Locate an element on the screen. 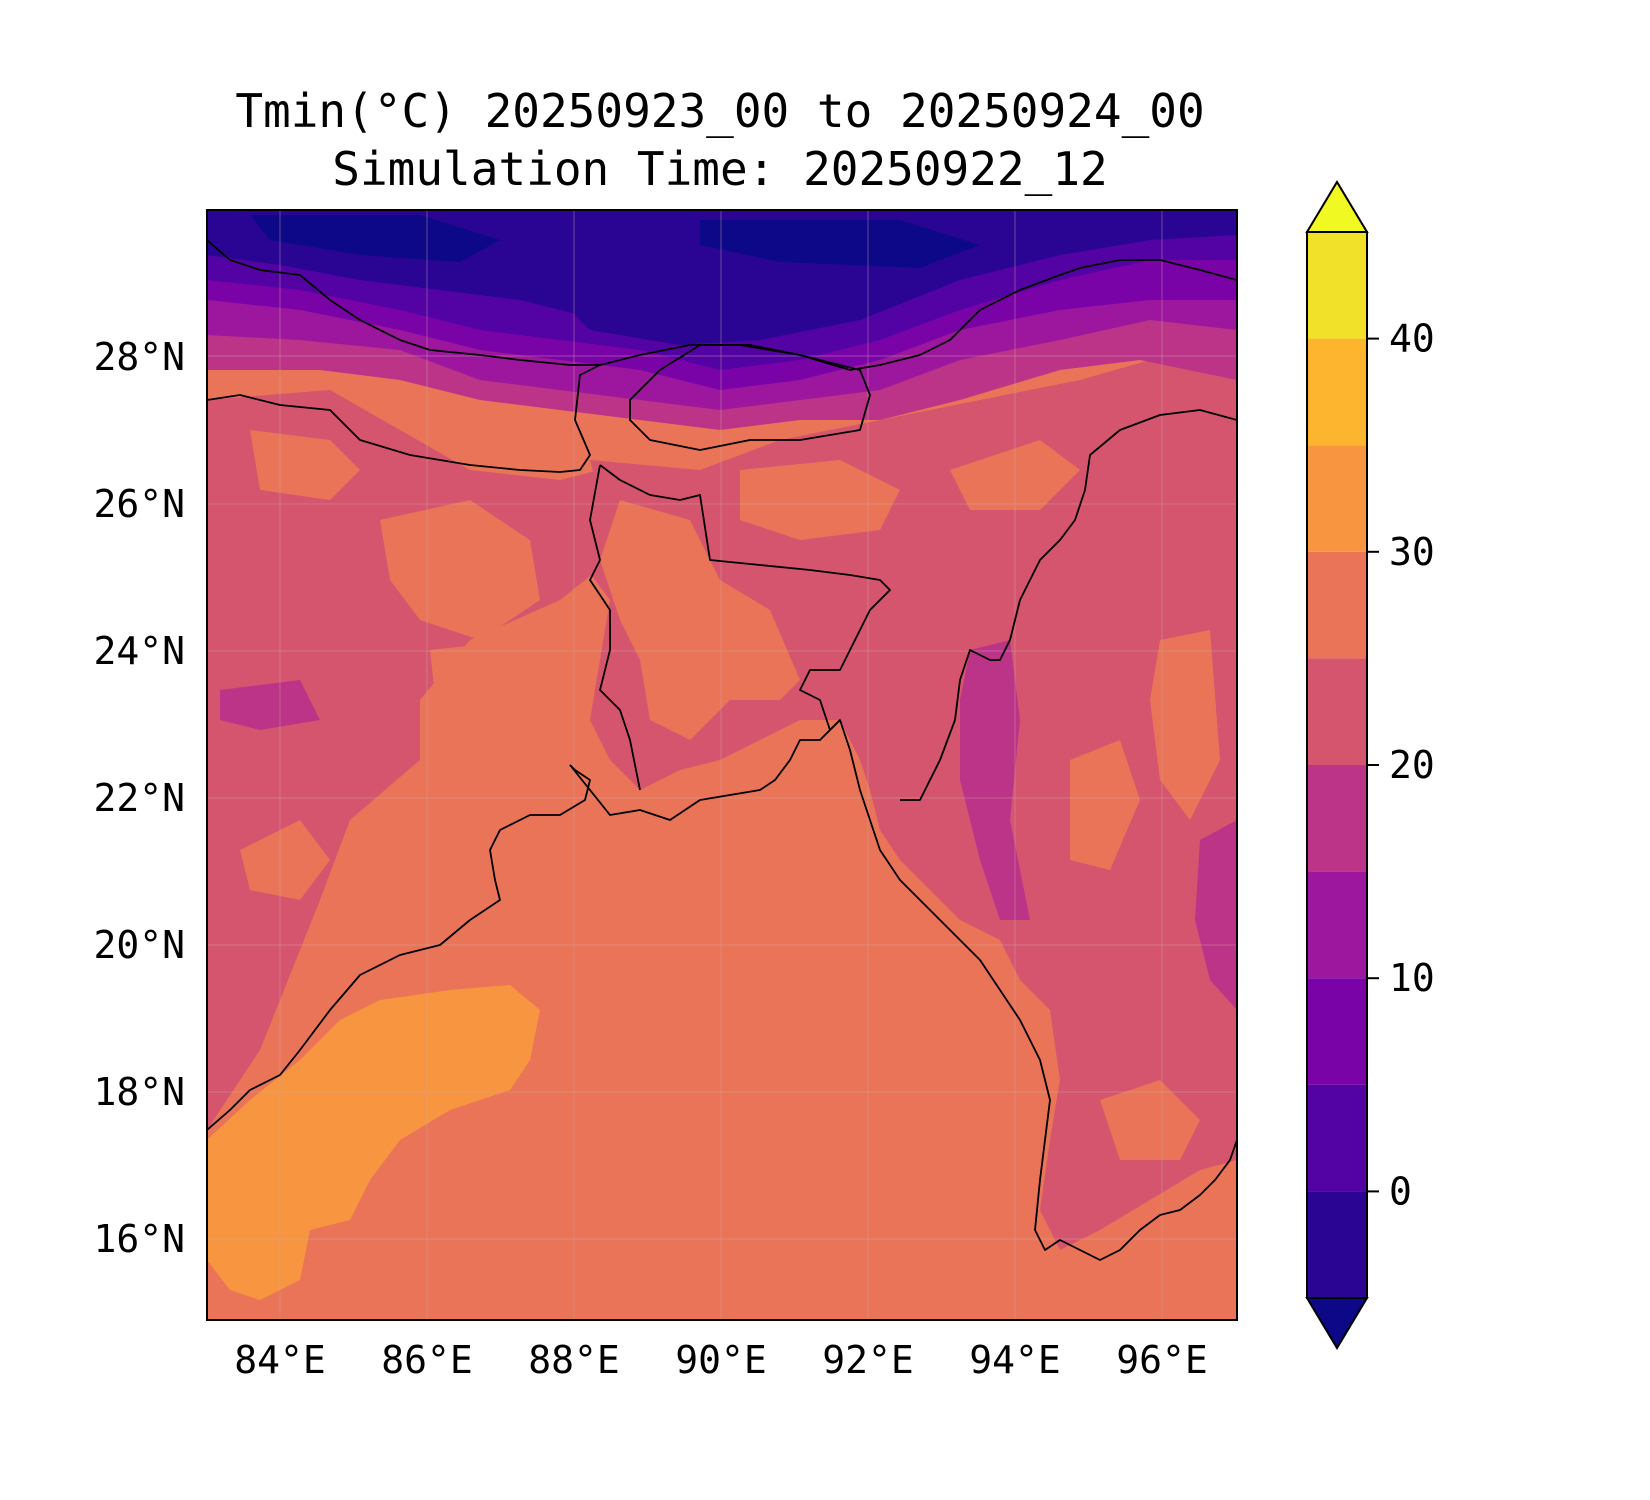 Image resolution: width=1650 pixels, height=1500 pixels. x-tick-label: 84°E is located at coordinates (280, 1360).